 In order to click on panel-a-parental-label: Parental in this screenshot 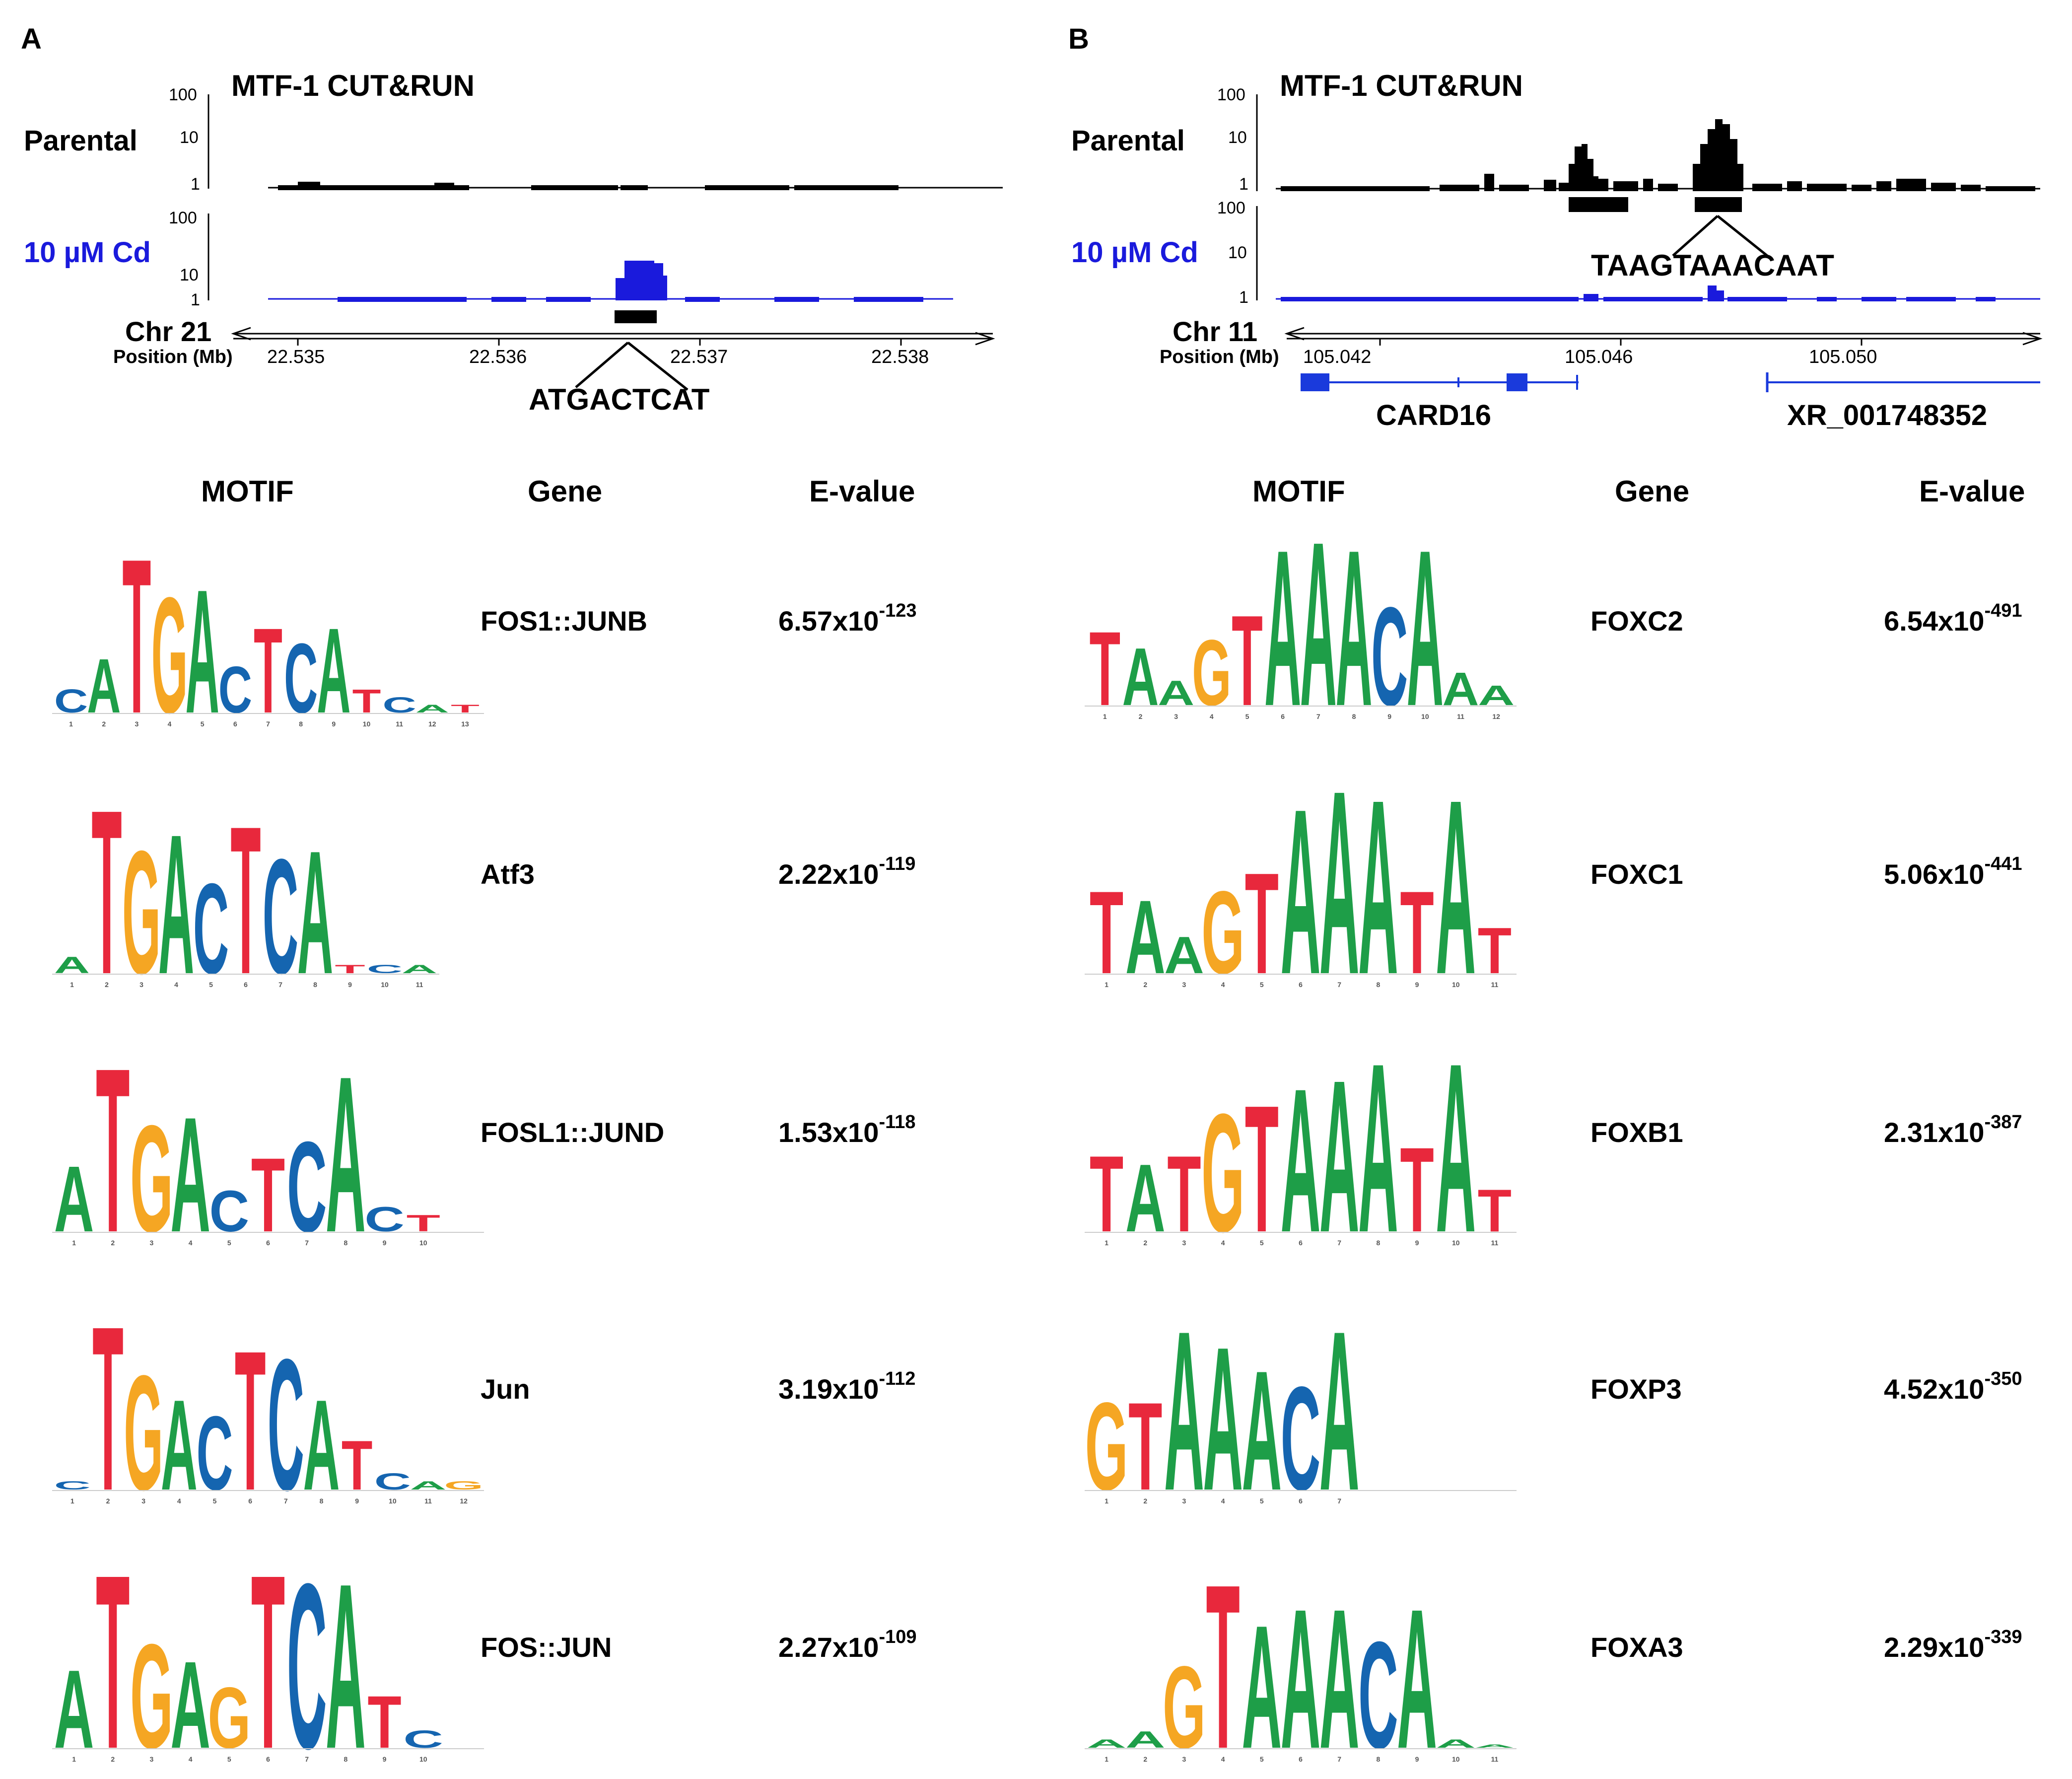, I will do `click(81, 141)`.